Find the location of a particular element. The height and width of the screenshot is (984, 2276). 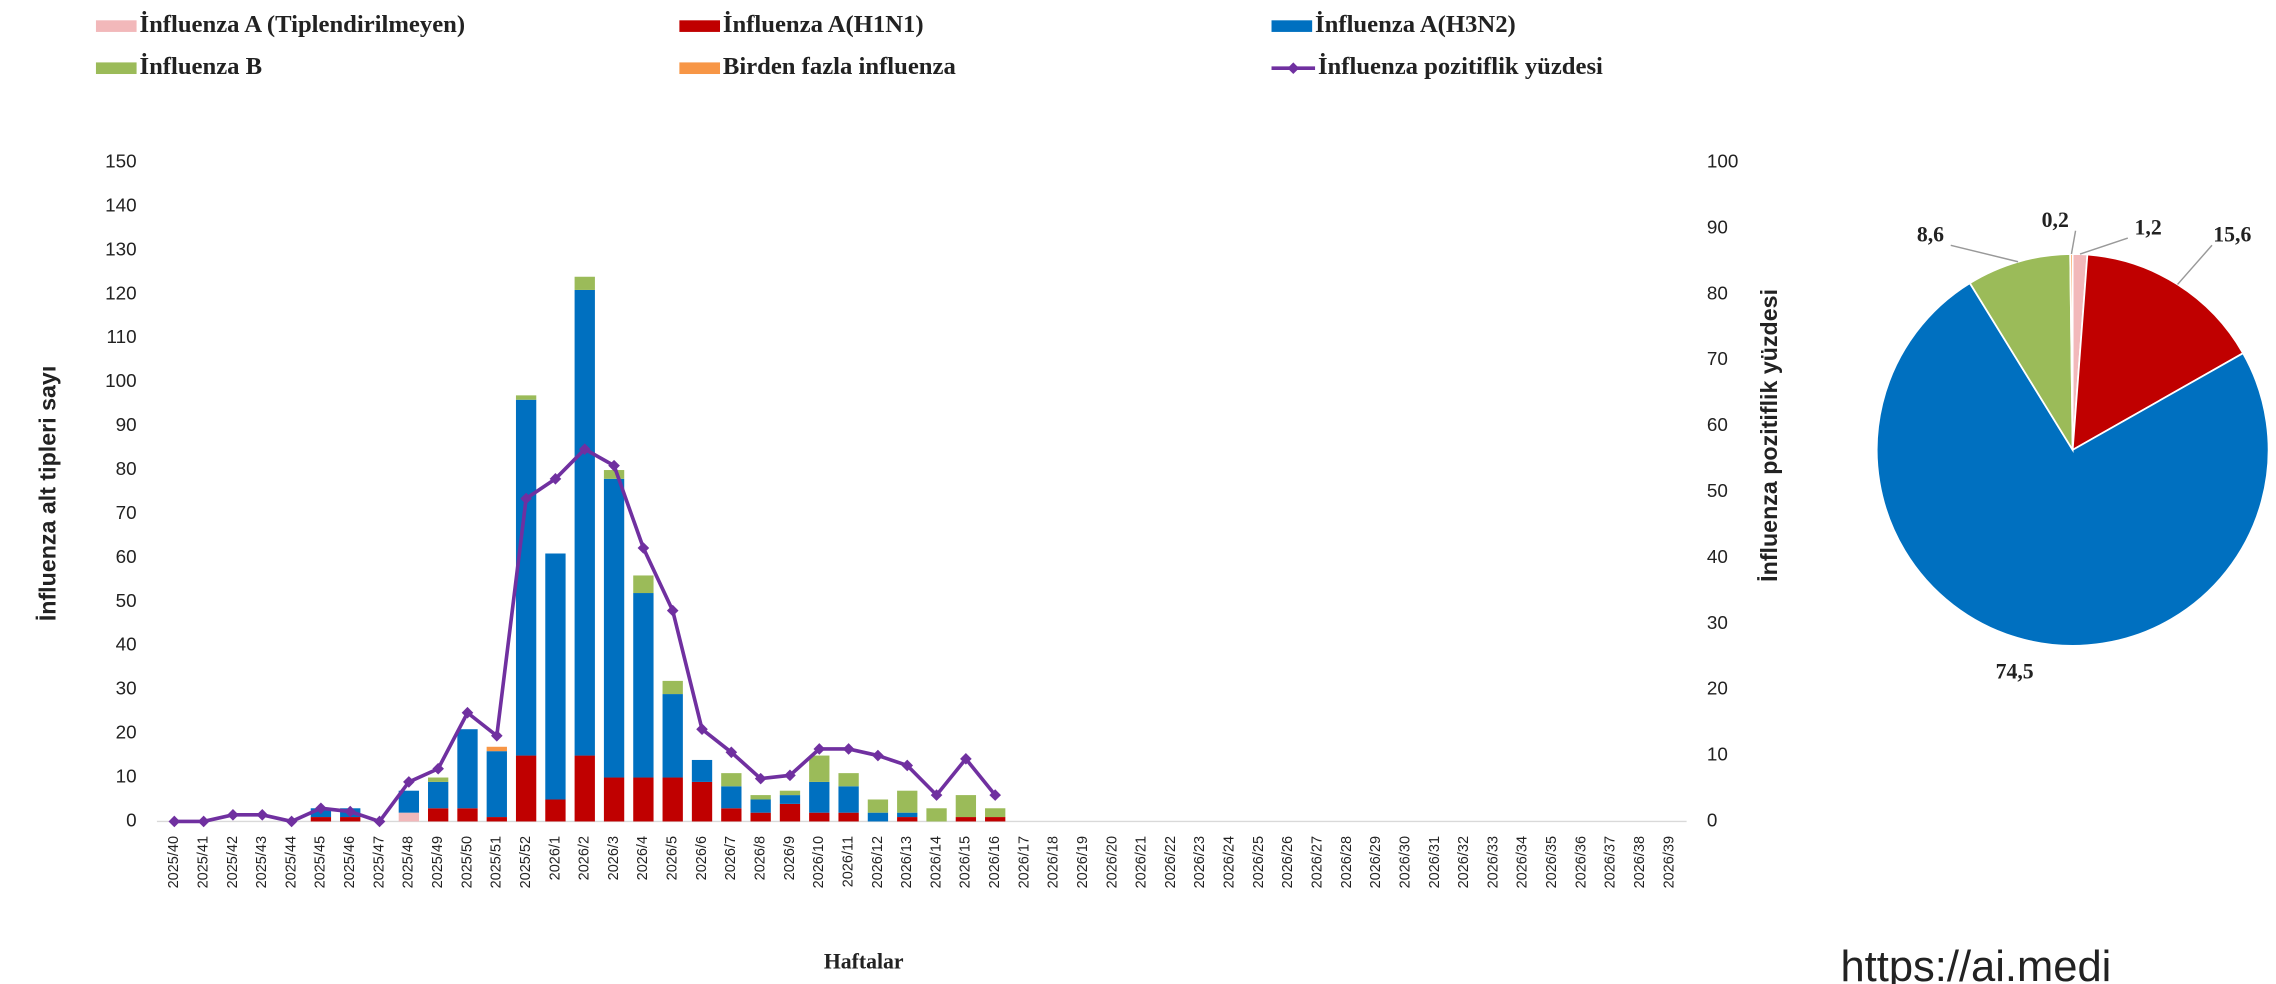

x-tick-label: 2025/41 is located at coordinates (203, 862).